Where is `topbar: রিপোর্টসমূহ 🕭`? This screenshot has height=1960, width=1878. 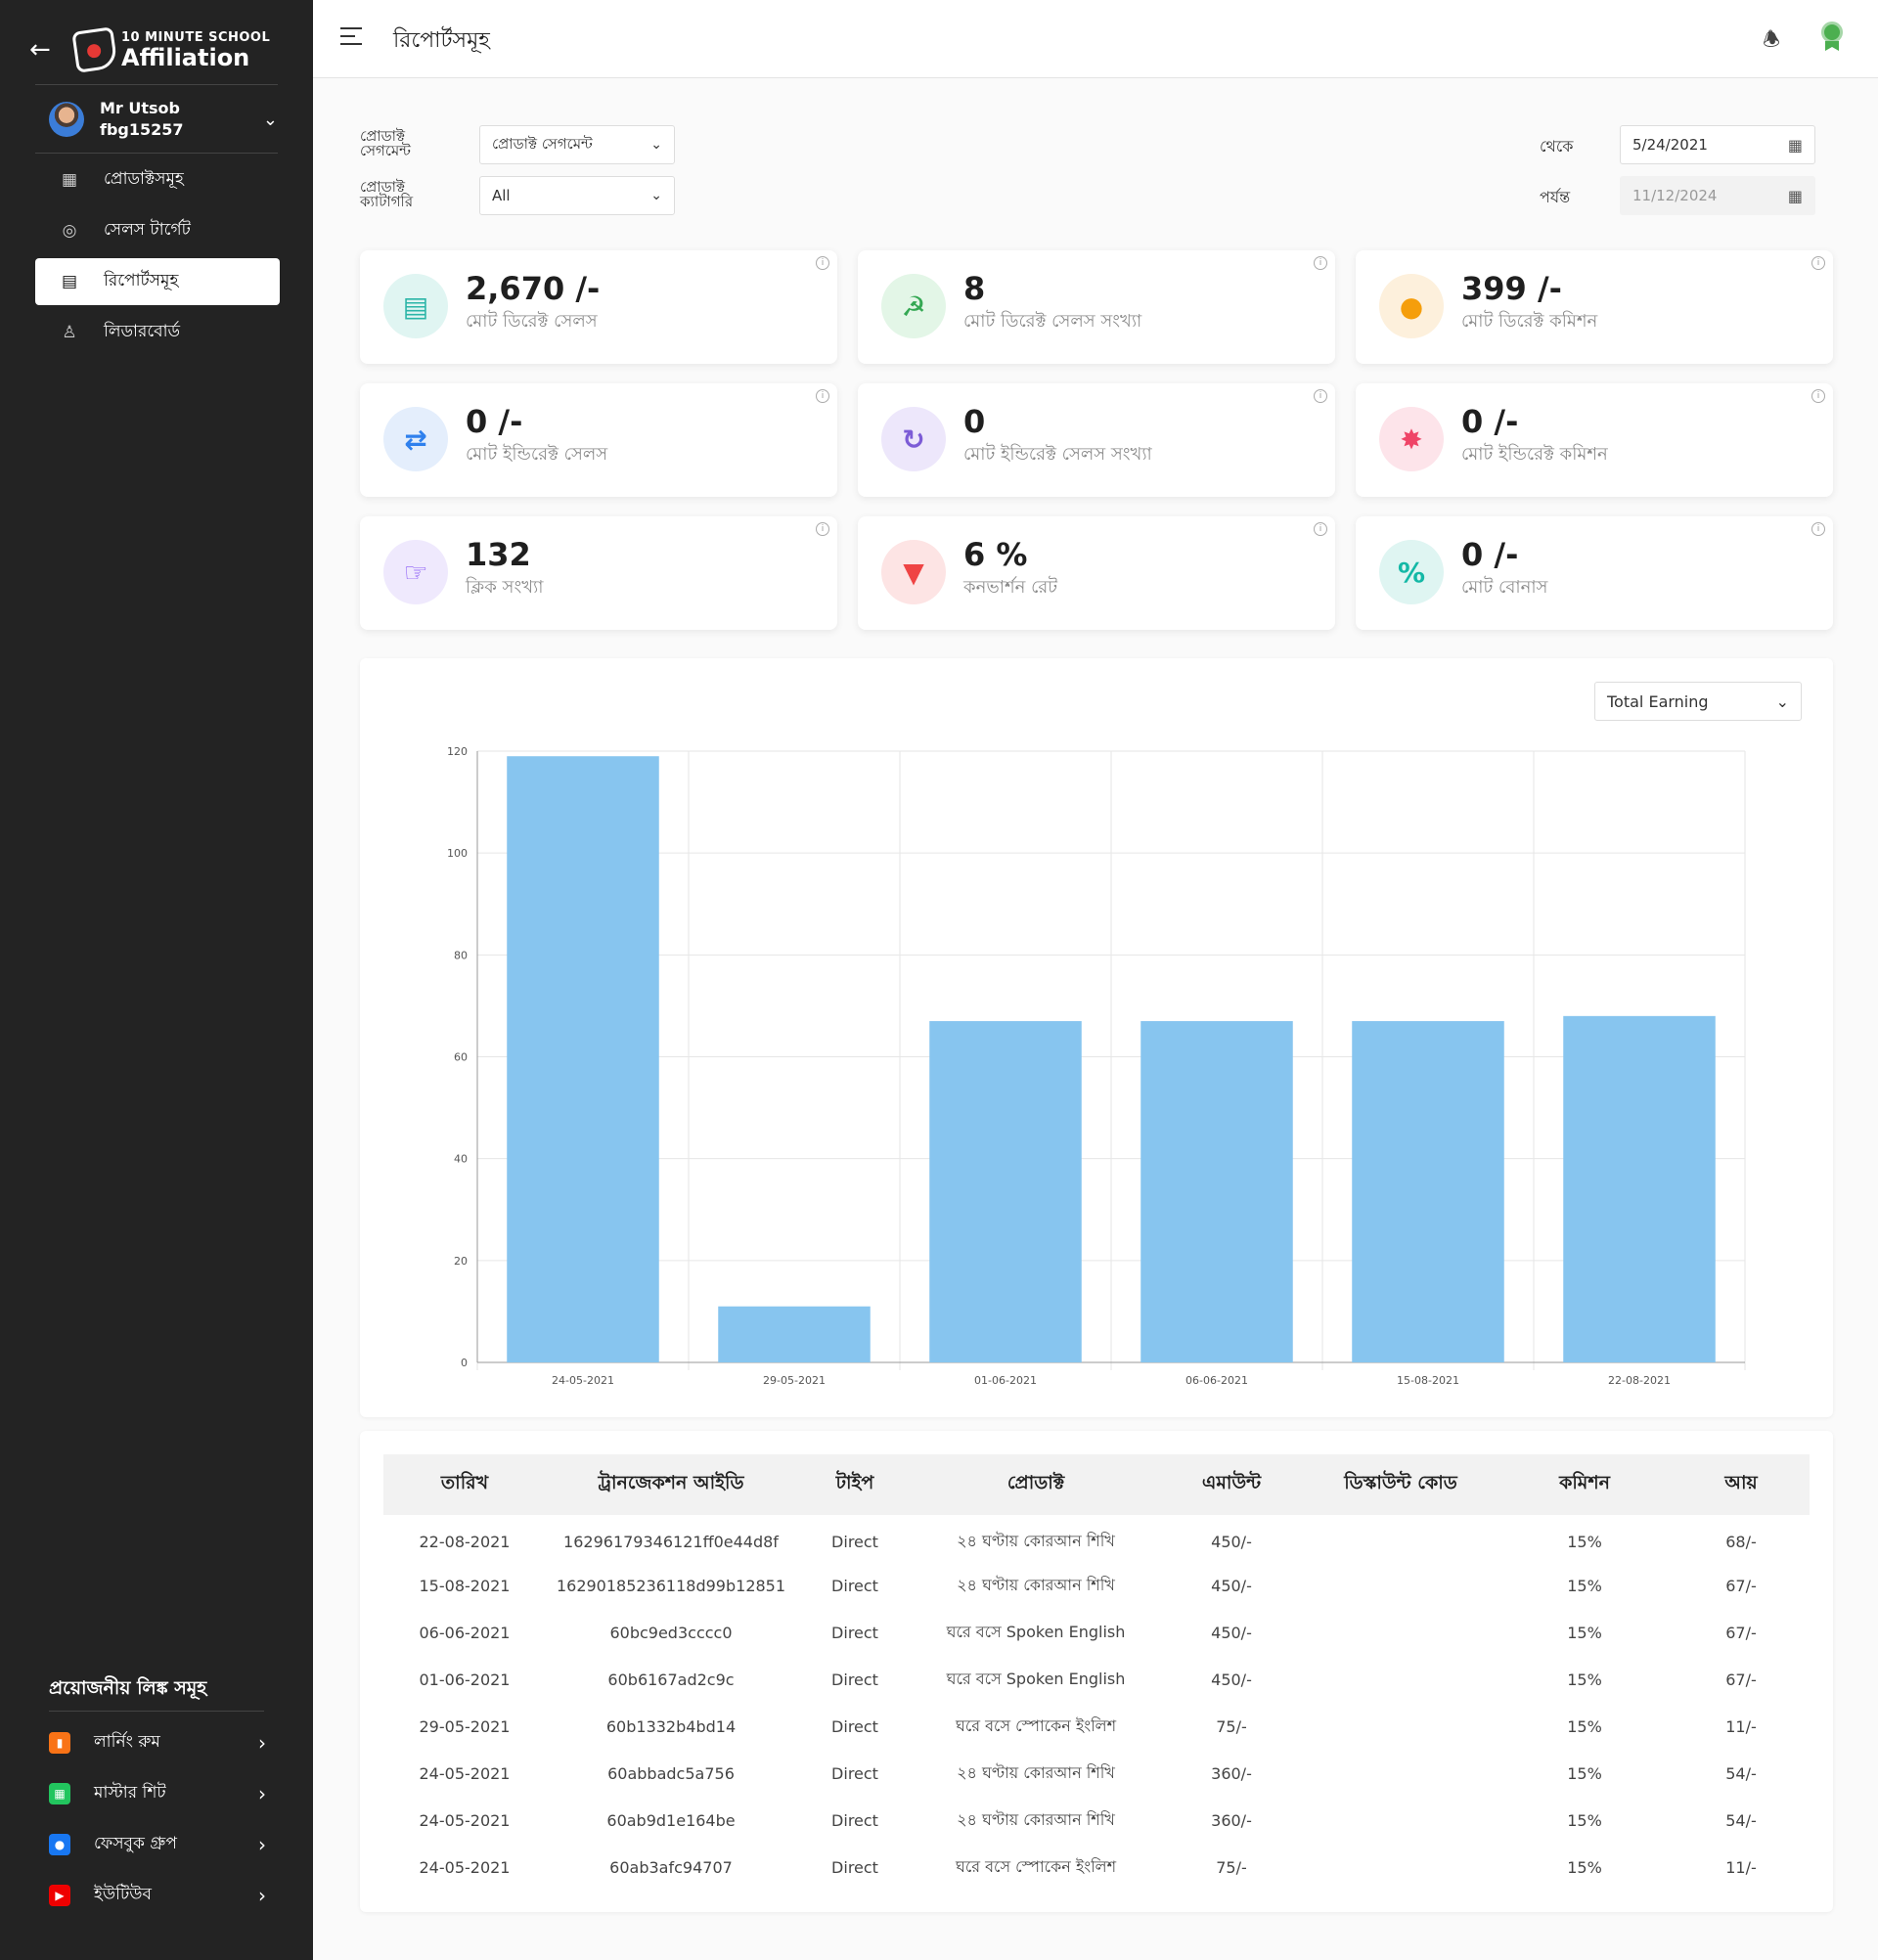 topbar: রিপোর্টসমূহ 🕭 is located at coordinates (1095, 39).